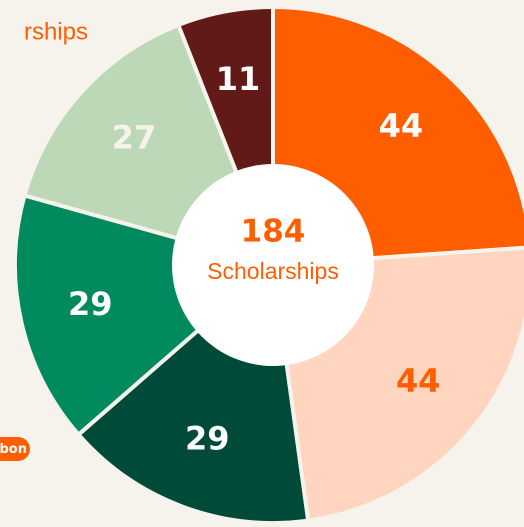  Describe the element at coordinates (15, 449) in the screenshot. I see `badge-bg` at that location.